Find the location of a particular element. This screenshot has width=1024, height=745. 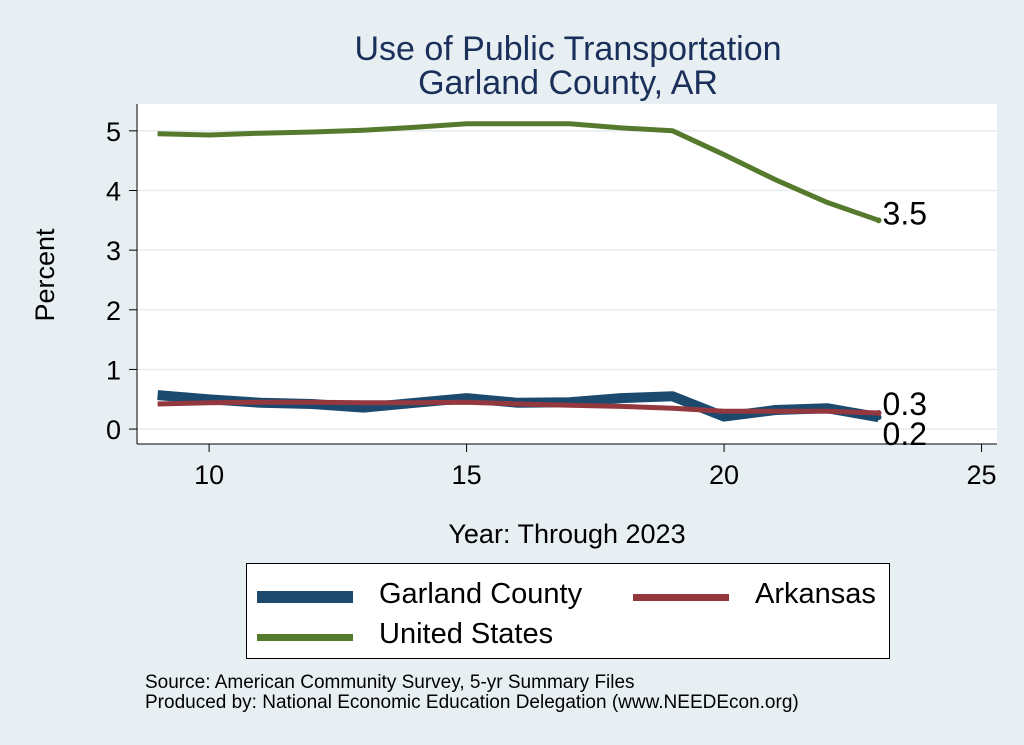

series-end-label-0: 0.2 is located at coordinates (905, 434).